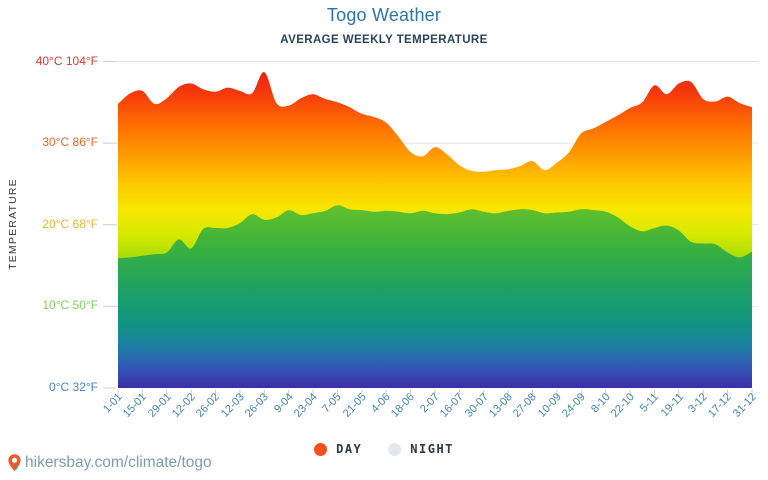  Describe the element at coordinates (384, 15) in the screenshot. I see `page-title: Togo Weather` at that location.